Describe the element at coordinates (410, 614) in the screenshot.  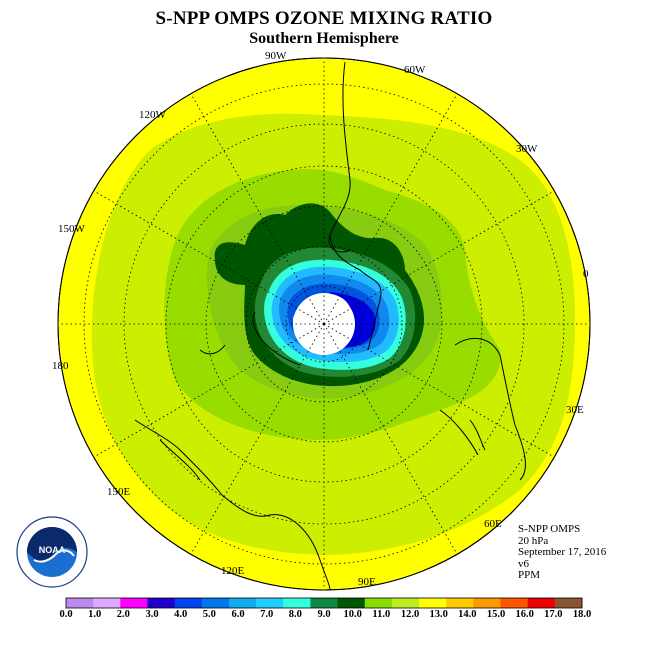
I see `colorbar-tick-label: 12.0` at that location.